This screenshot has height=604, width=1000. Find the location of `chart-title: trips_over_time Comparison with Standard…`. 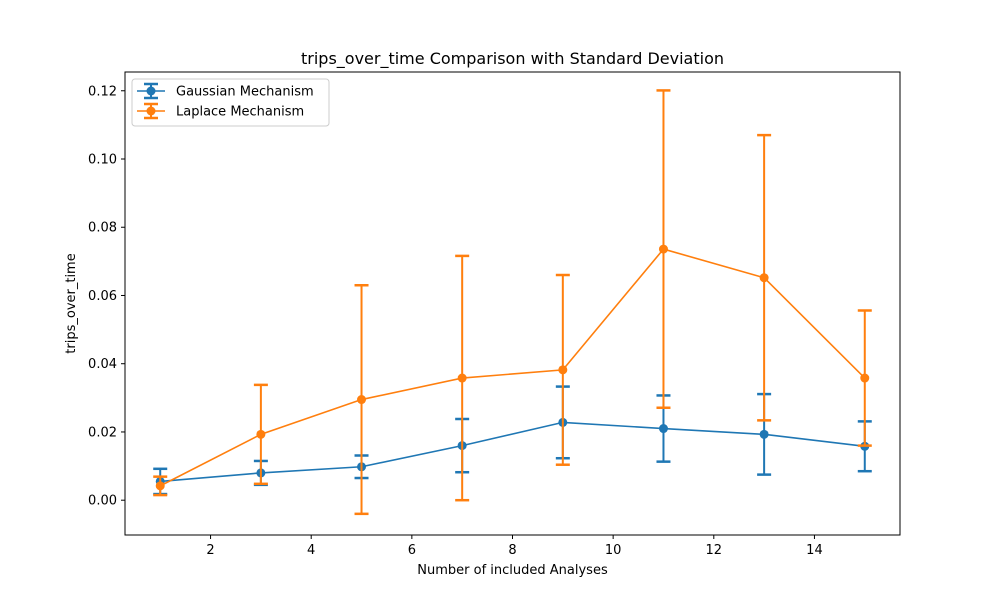

chart-title: trips_over_time Comparison with Standard… is located at coordinates (512, 59).